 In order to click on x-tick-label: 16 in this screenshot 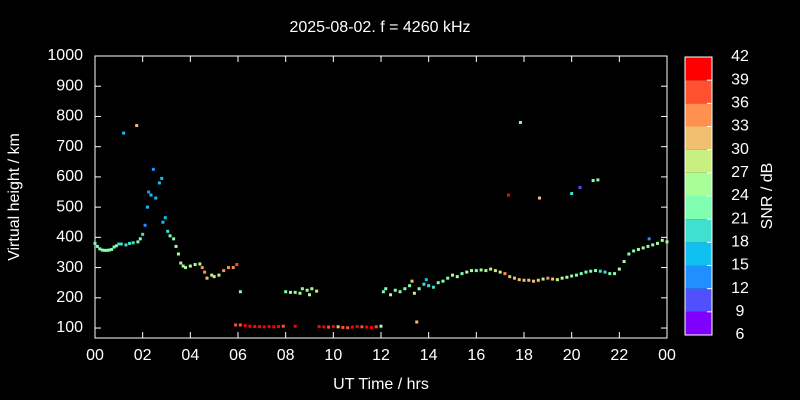, I will do `click(476, 355)`.